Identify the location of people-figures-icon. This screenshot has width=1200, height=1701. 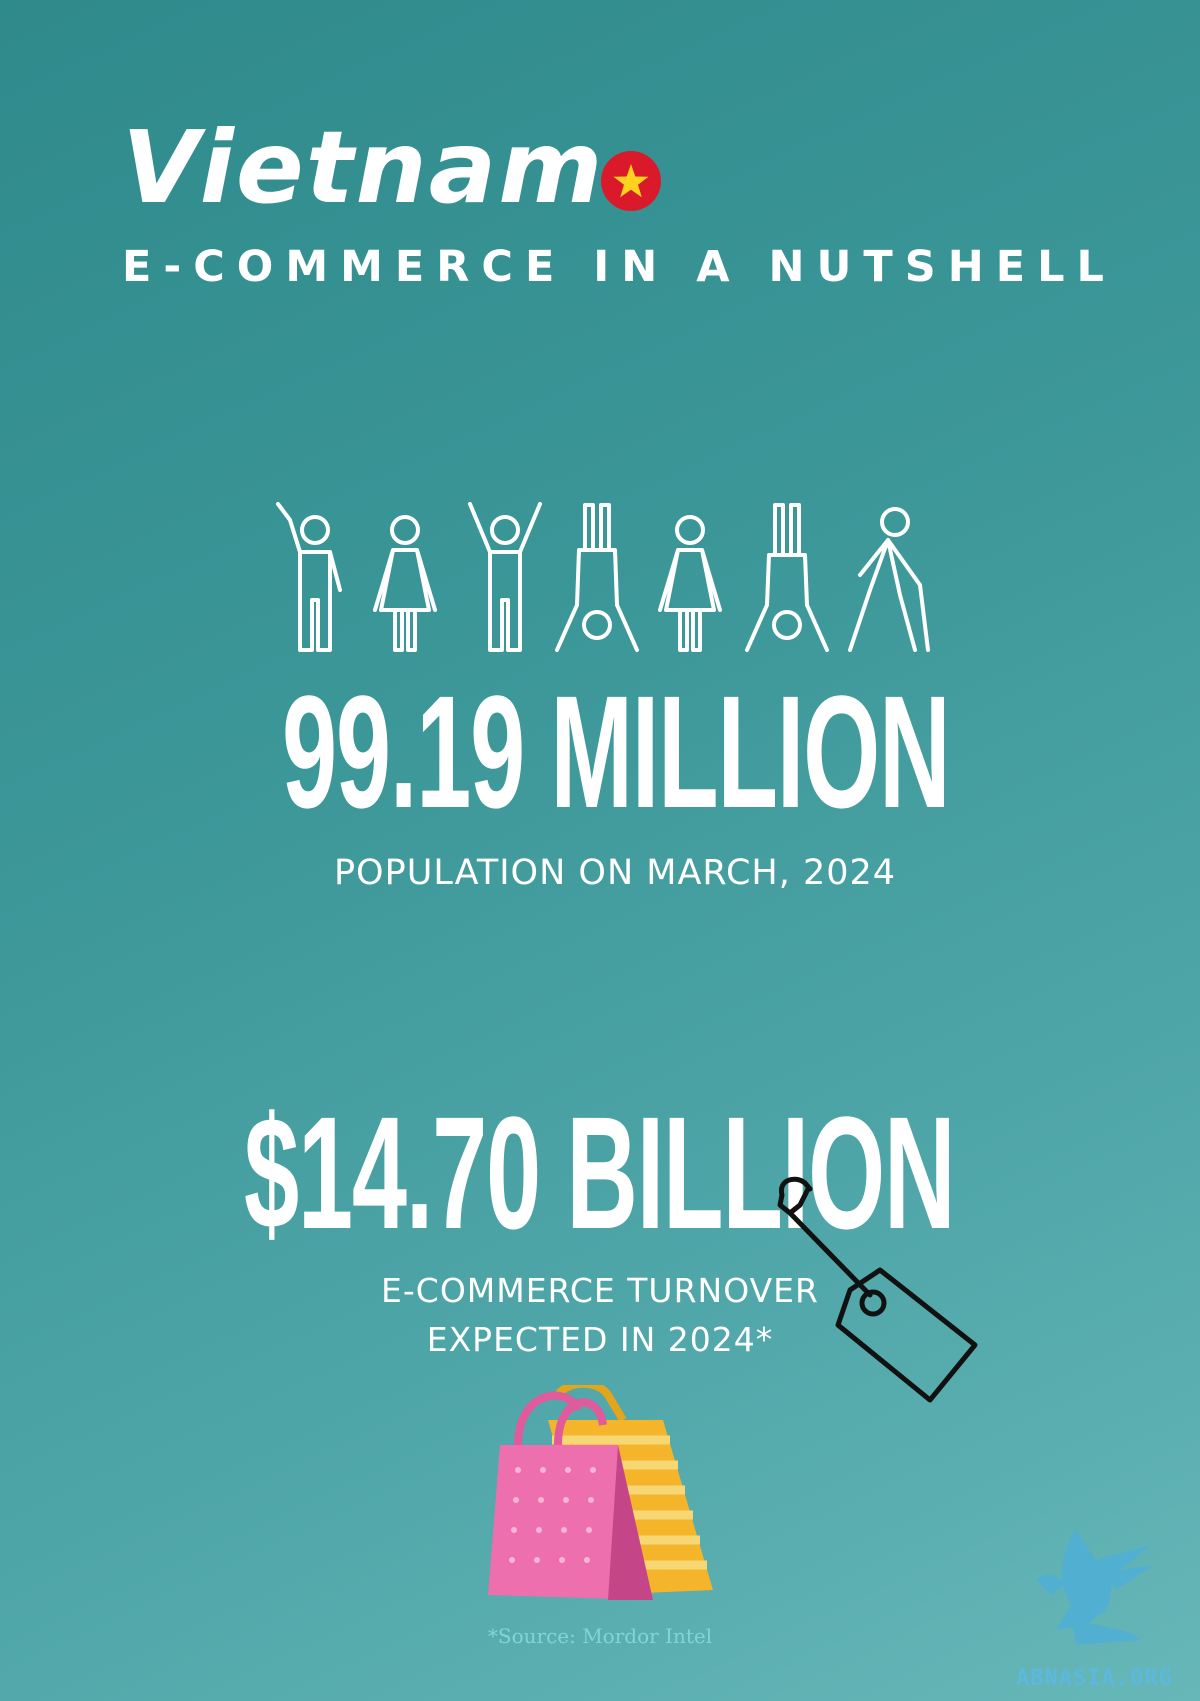
(603, 577).